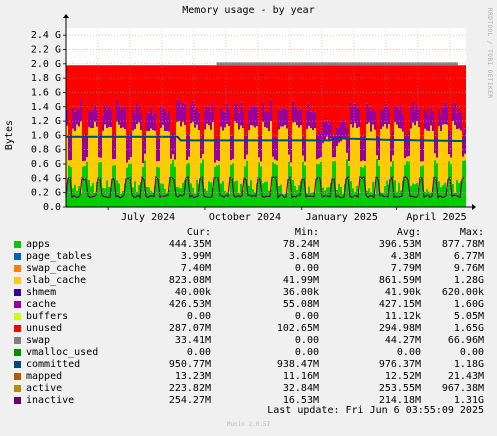  I want to click on legend-row-apps: apps 444.35M 78.24M 396.53M 877.78M, so click(249, 245).